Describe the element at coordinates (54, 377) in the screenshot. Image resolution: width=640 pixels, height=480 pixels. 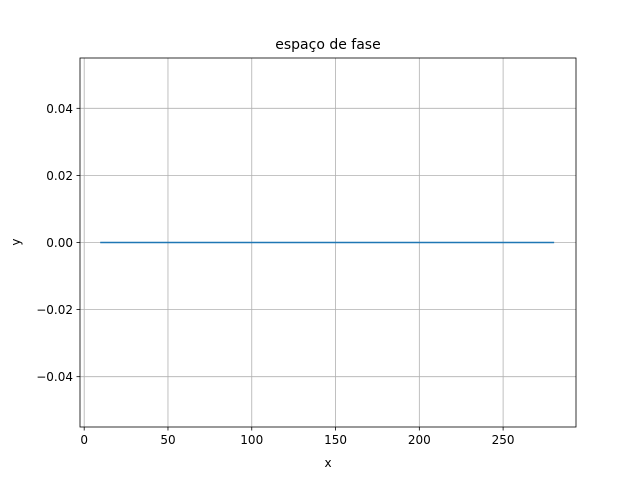
I see `y-tick-label: −0.04` at that location.